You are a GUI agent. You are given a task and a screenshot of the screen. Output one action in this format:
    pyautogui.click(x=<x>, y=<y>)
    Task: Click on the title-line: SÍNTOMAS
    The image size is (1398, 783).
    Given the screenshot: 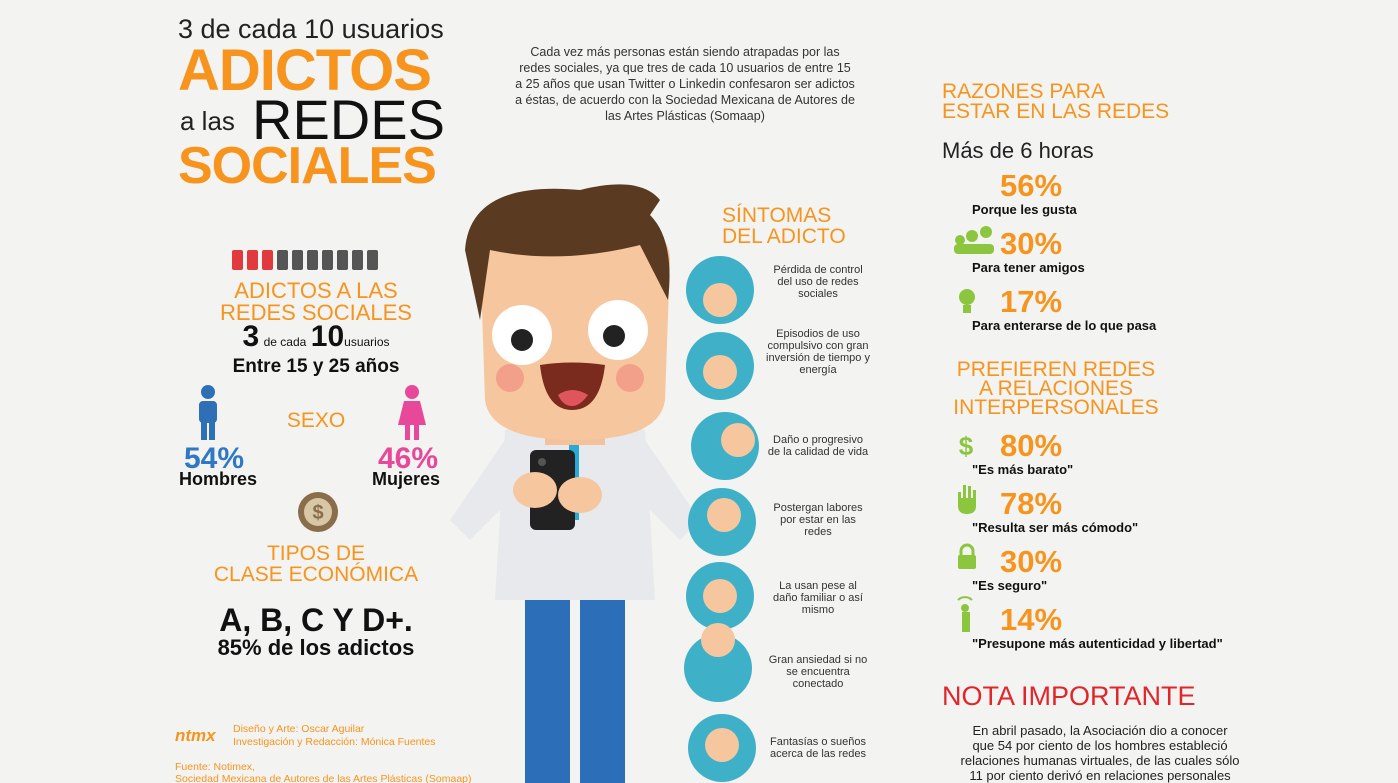 What is the action you would take?
    pyautogui.click(x=777, y=215)
    